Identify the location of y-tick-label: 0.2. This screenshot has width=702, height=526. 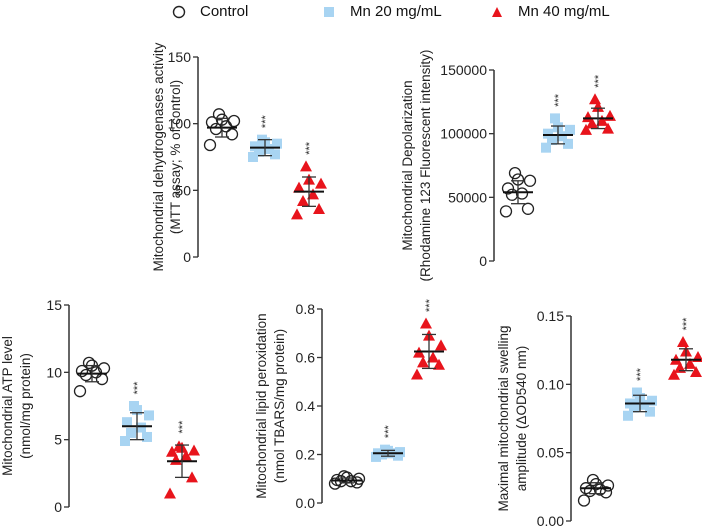
(306, 455).